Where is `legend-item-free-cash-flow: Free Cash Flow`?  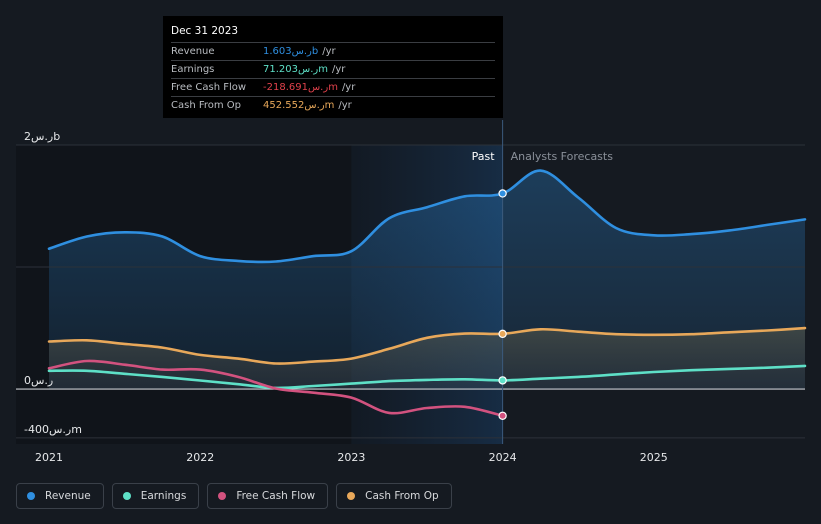 legend-item-free-cash-flow: Free Cash Flow is located at coordinates (268, 496).